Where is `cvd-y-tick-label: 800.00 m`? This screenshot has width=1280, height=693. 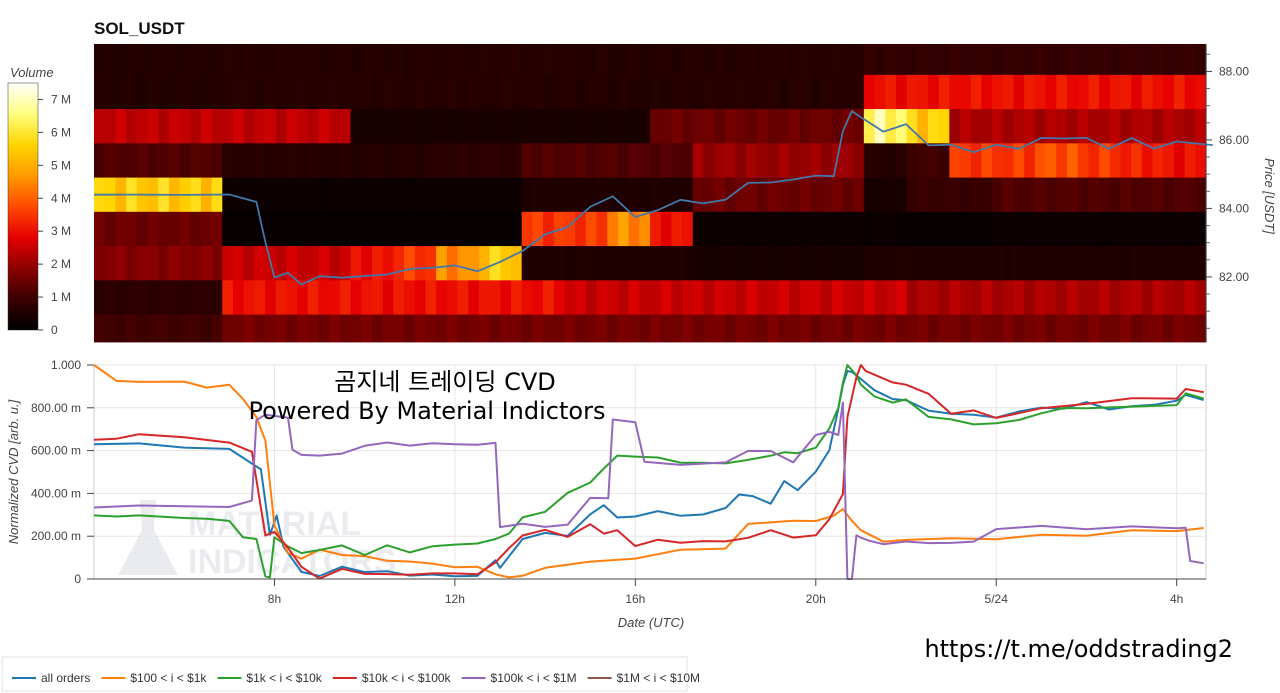
cvd-y-tick-label: 800.00 m is located at coordinates (56, 408).